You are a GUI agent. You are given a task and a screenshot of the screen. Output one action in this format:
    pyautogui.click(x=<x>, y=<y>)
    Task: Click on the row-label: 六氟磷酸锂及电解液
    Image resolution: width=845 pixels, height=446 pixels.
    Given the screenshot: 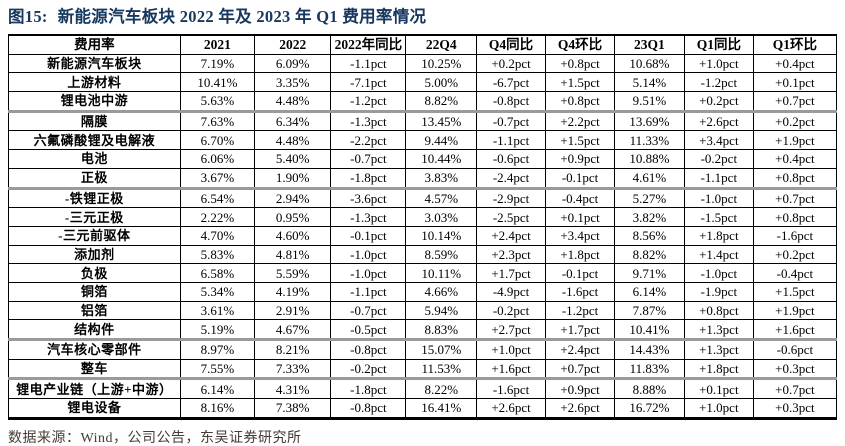 What is the action you would take?
    pyautogui.click(x=94, y=140)
    